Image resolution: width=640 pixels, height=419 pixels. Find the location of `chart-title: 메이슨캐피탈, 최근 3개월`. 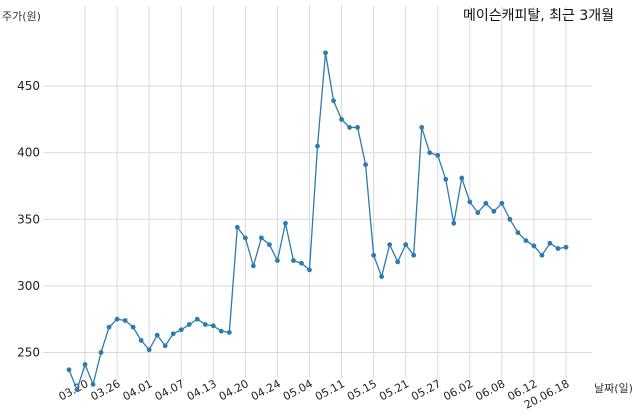

chart-title: 메이슨캐피탈, 최근 3개월 is located at coordinates (538, 16).